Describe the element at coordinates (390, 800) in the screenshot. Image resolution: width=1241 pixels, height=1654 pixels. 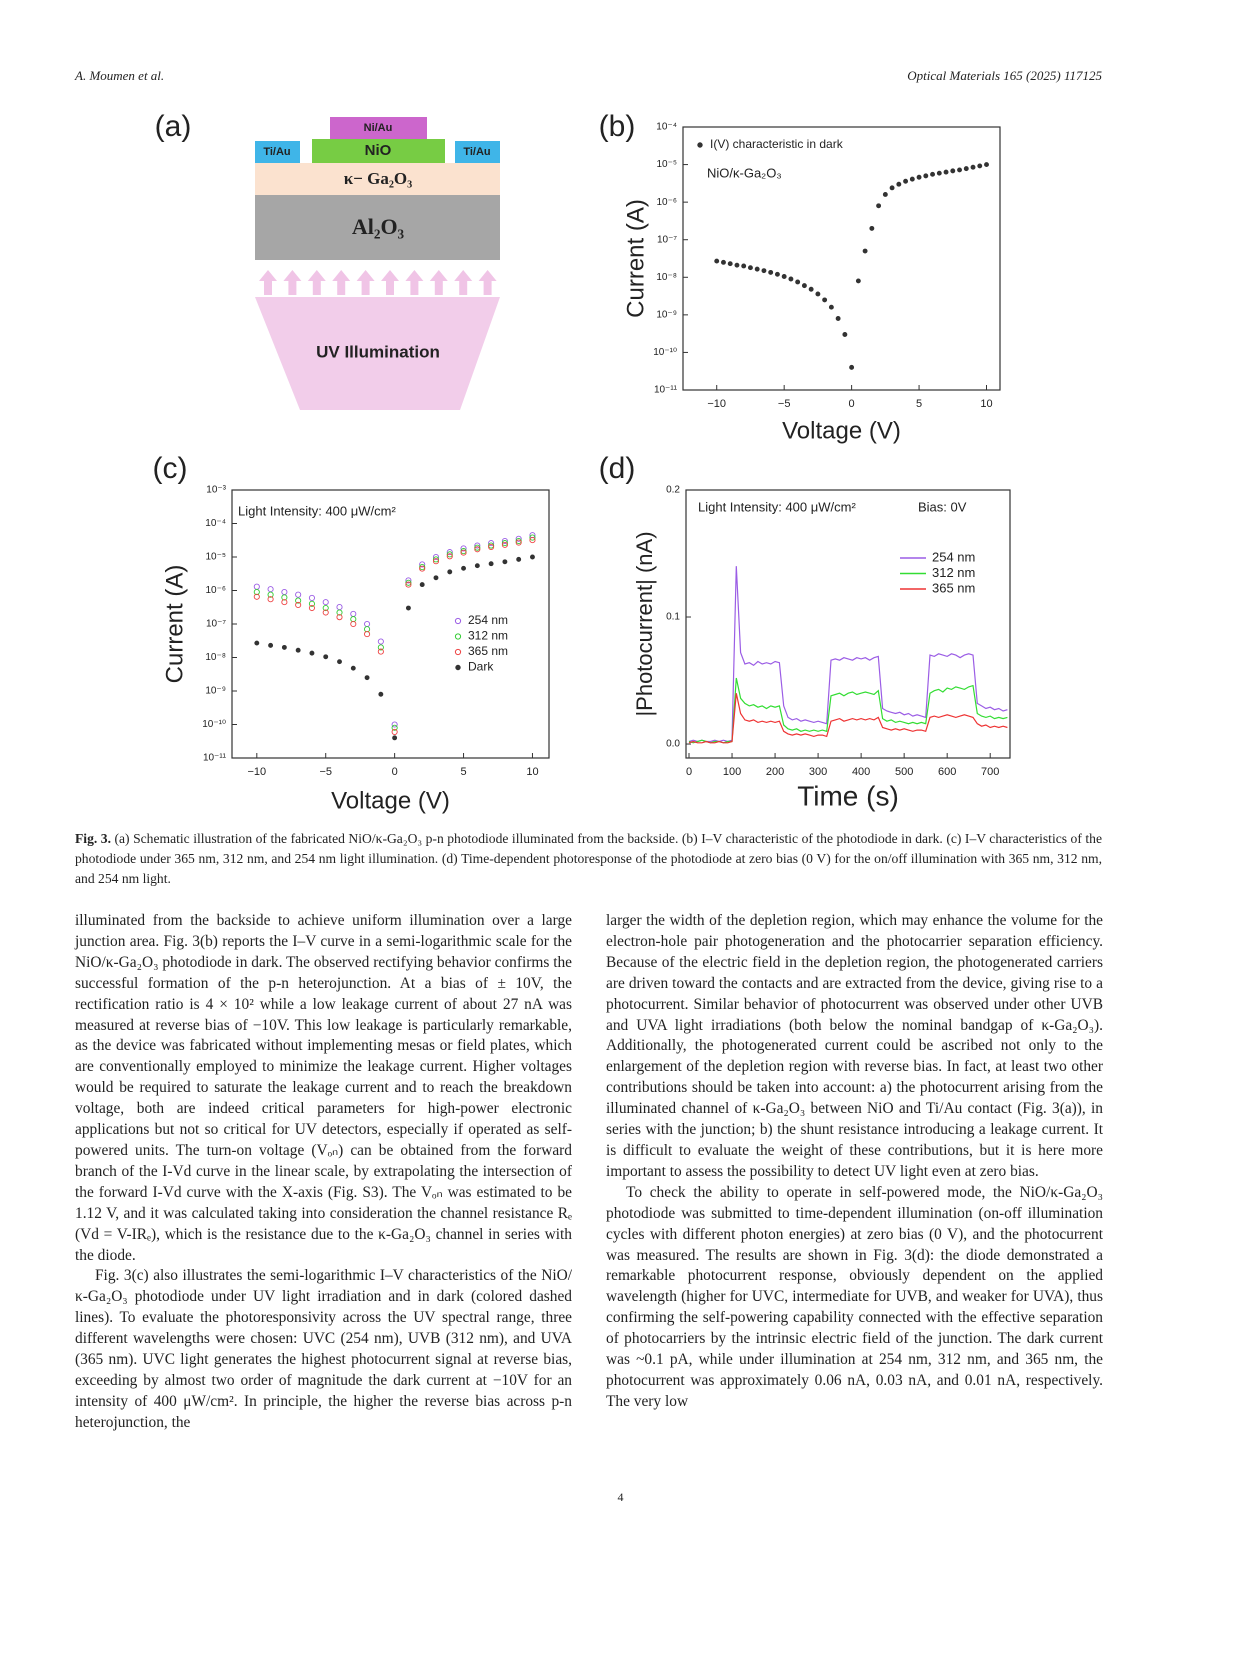
I see `x-axis-label: Voltage (V)` at that location.